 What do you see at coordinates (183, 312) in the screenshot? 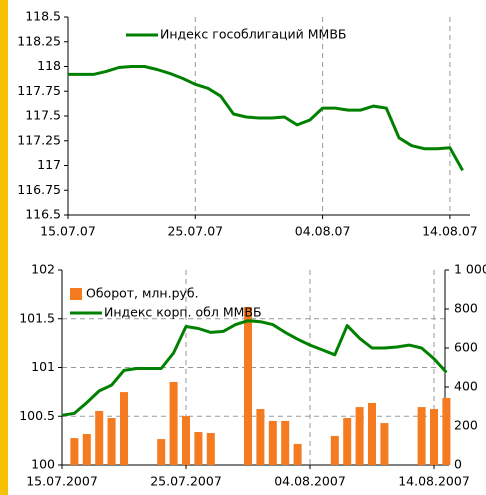
I see `legend-label: Индекс корп. обл ММВБ` at bounding box center [183, 312].